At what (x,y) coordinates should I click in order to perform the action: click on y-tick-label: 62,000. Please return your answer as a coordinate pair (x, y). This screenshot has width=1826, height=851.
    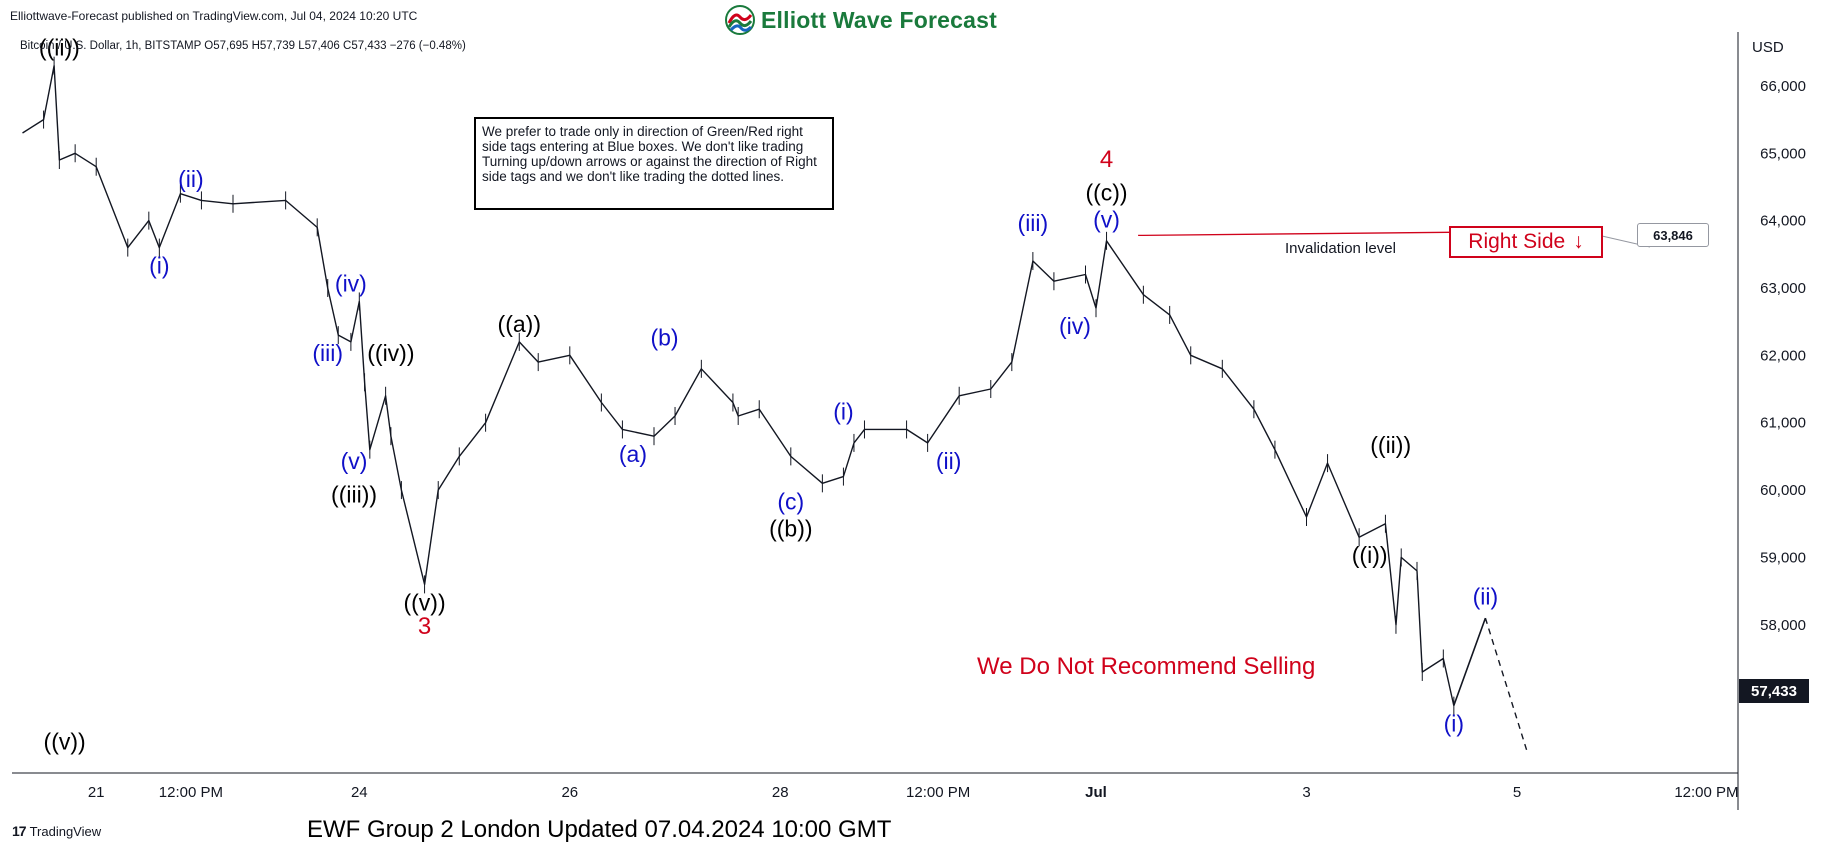
    Looking at the image, I should click on (1783, 355).